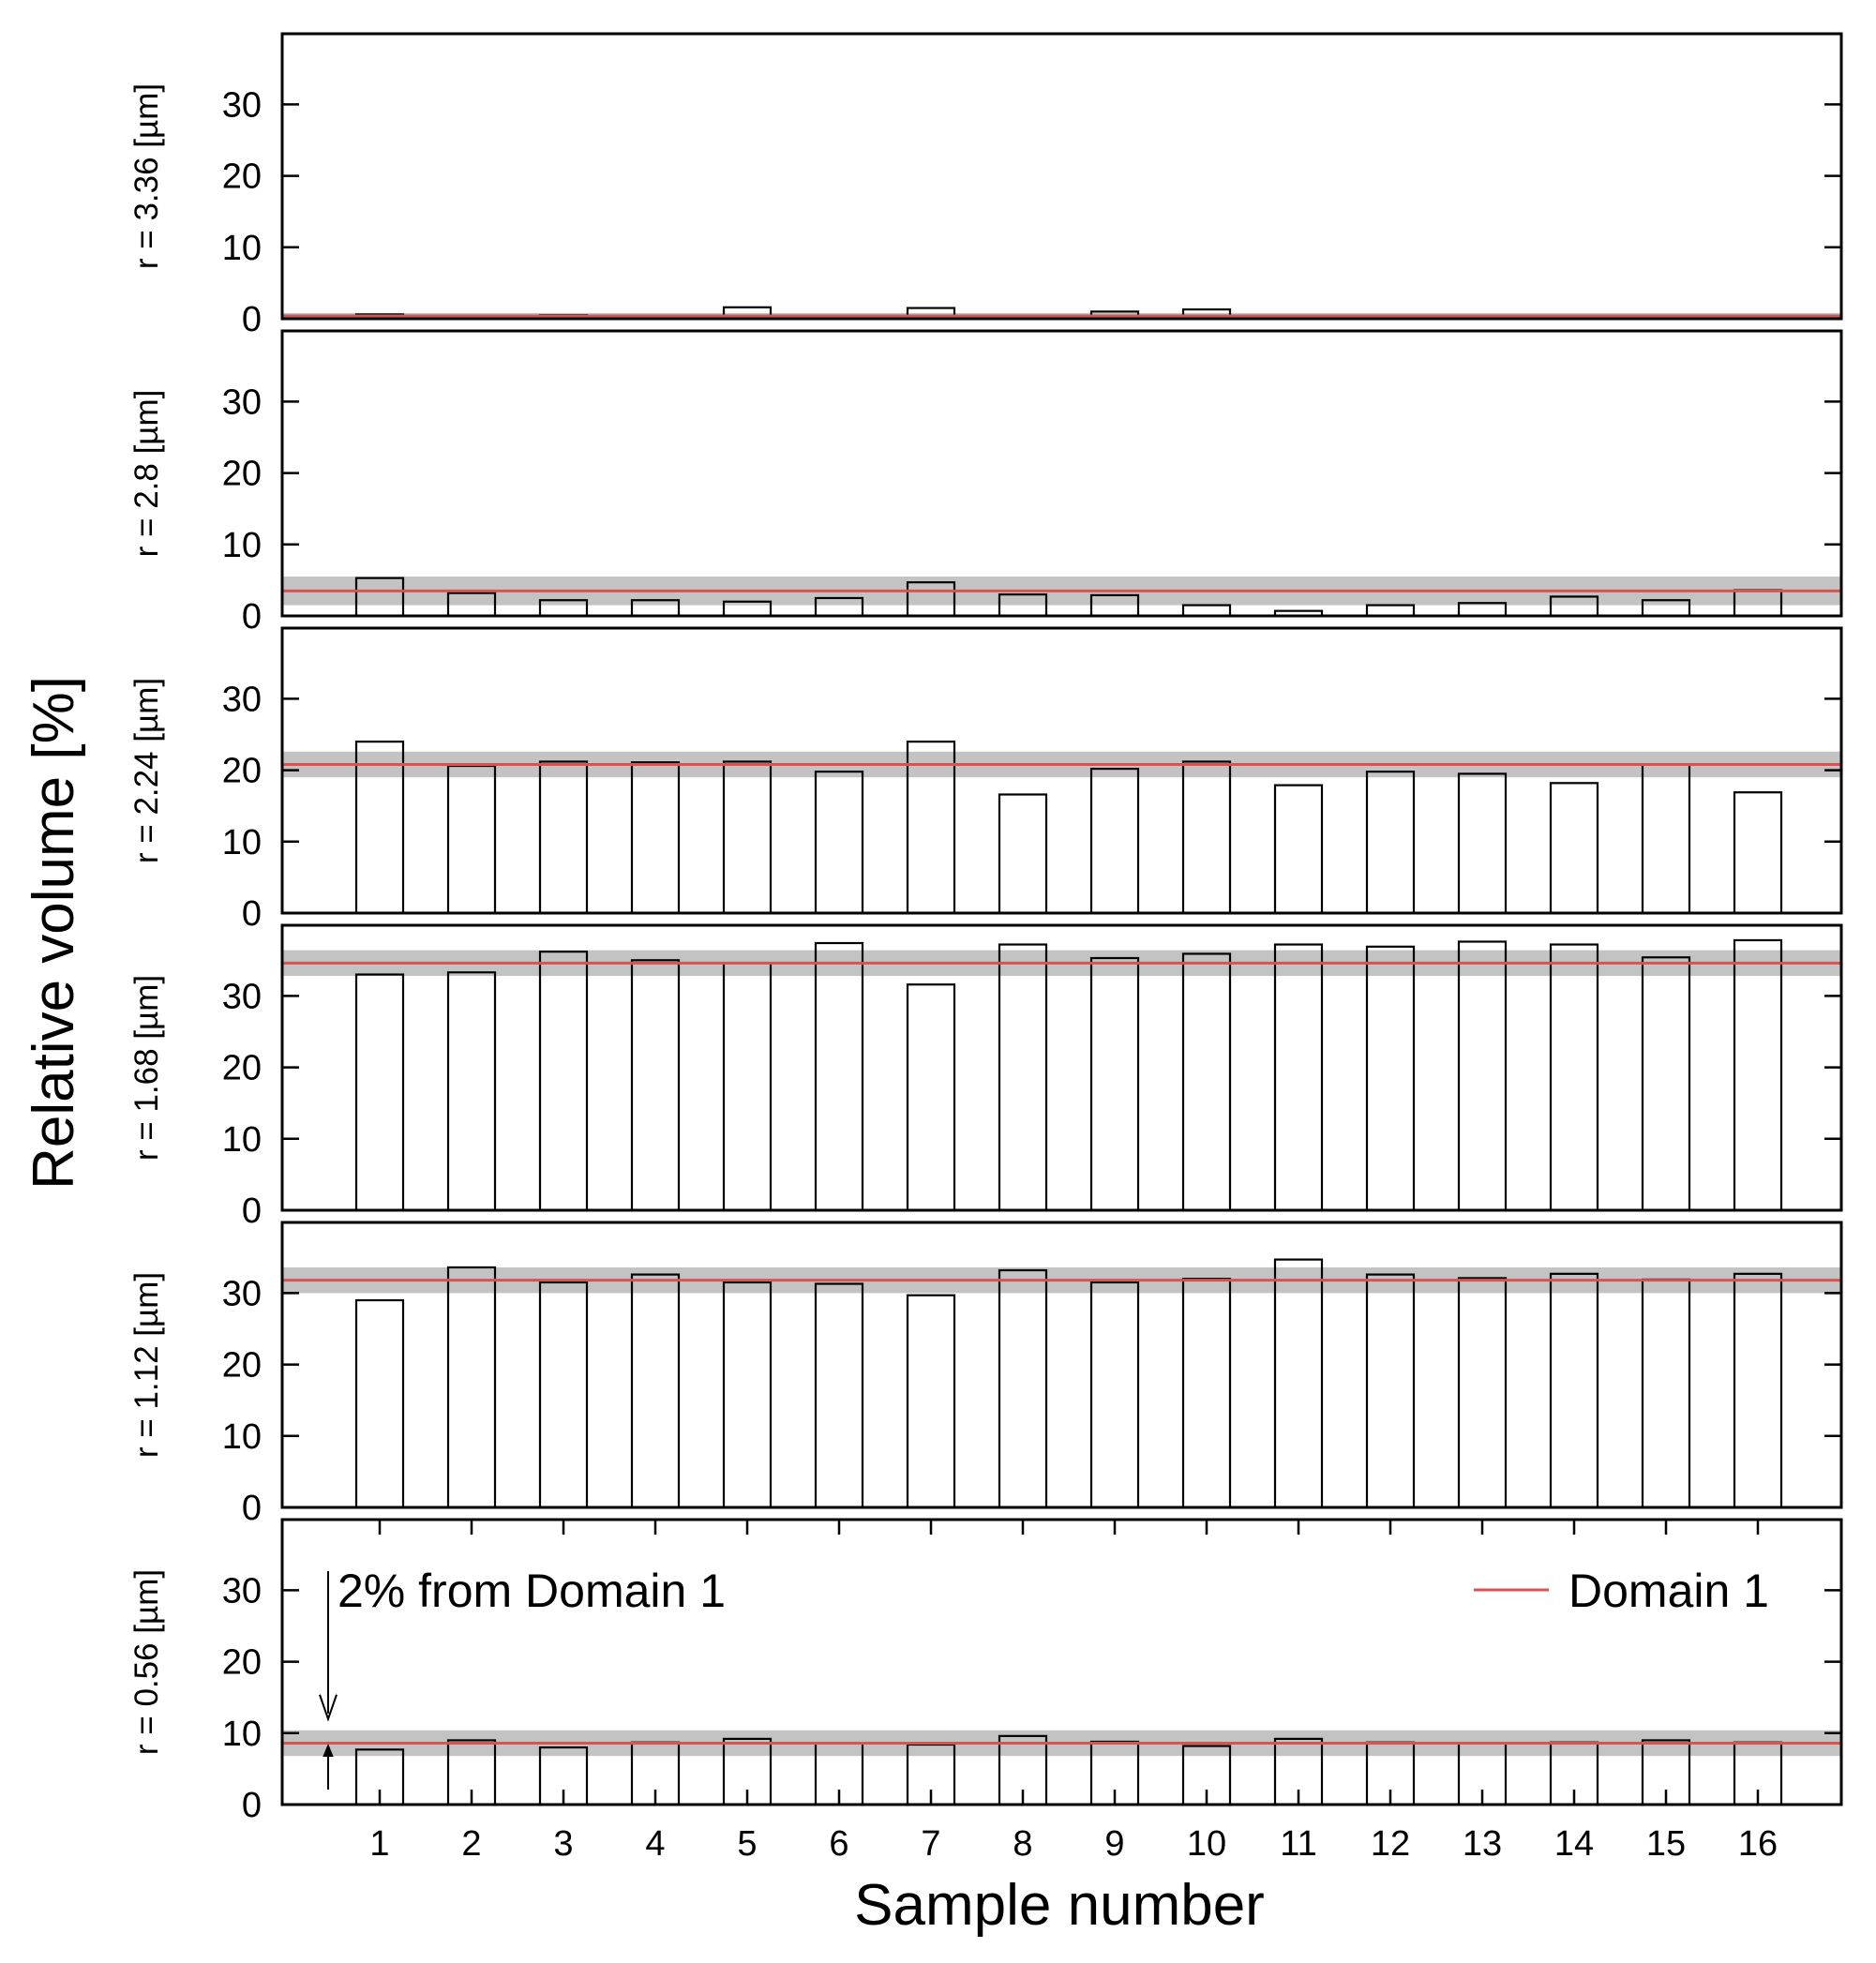 This screenshot has height=1963, width=1876. Describe the element at coordinates (1298, 1844) in the screenshot. I see `x-tick-label: 11` at that location.